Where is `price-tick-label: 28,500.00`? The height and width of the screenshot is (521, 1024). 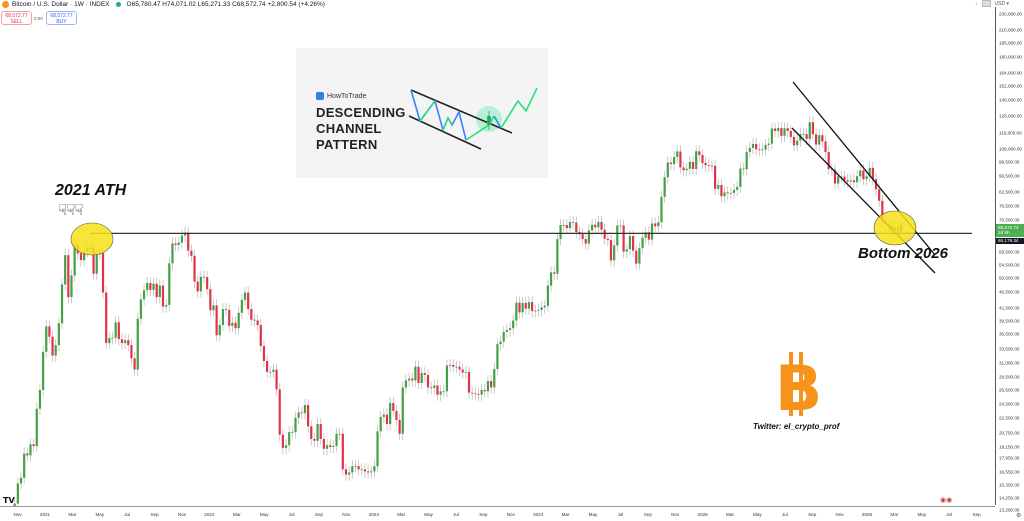 price-tick-label: 28,500.00 is located at coordinates (1009, 377).